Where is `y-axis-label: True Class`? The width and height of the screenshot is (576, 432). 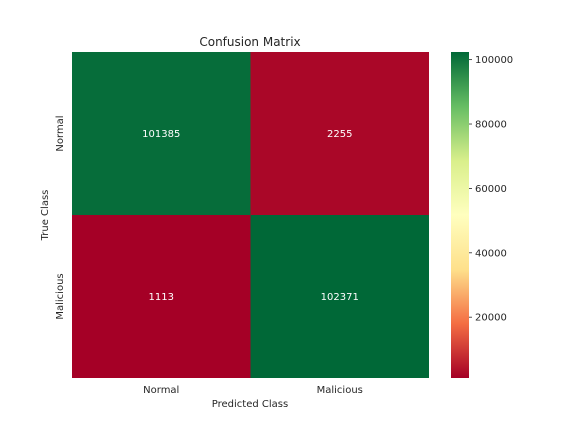
y-axis-label: True Class is located at coordinates (45, 216).